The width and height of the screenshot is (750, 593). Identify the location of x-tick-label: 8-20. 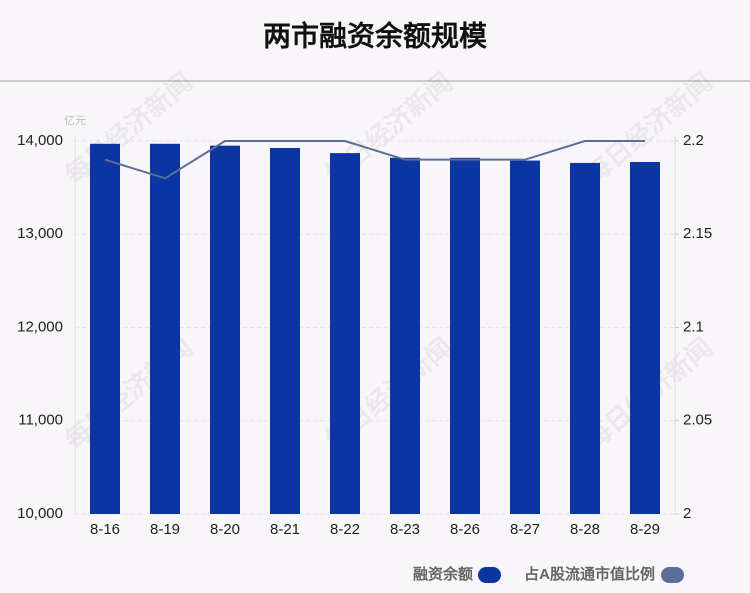
(225, 529).